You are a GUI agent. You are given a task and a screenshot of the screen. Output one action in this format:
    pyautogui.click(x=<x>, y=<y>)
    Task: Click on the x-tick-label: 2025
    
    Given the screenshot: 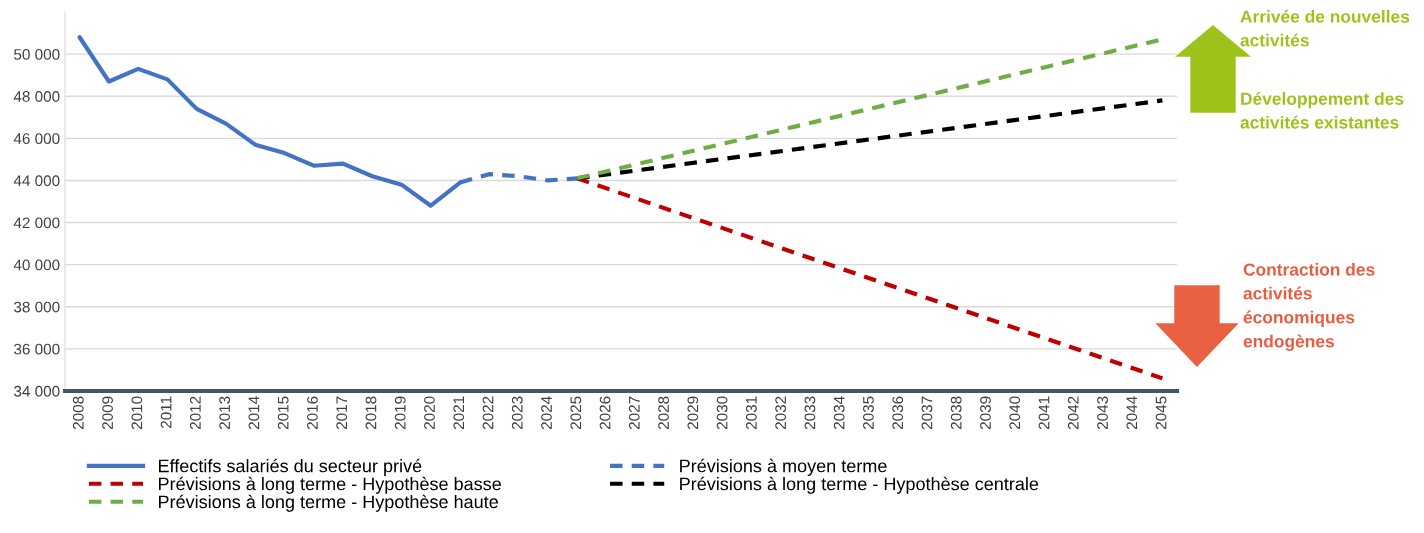 What is the action you would take?
    pyautogui.click(x=576, y=413)
    